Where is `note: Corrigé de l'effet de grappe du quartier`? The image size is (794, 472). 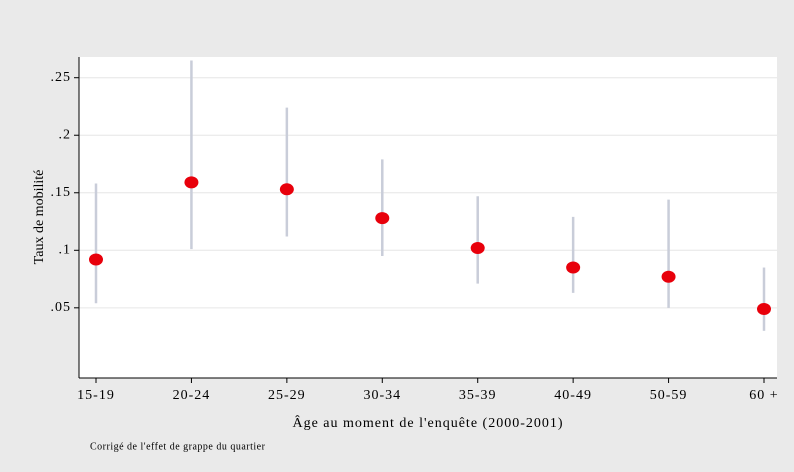 note: Corrigé de l'effet de grappe du quartier is located at coordinates (178, 446).